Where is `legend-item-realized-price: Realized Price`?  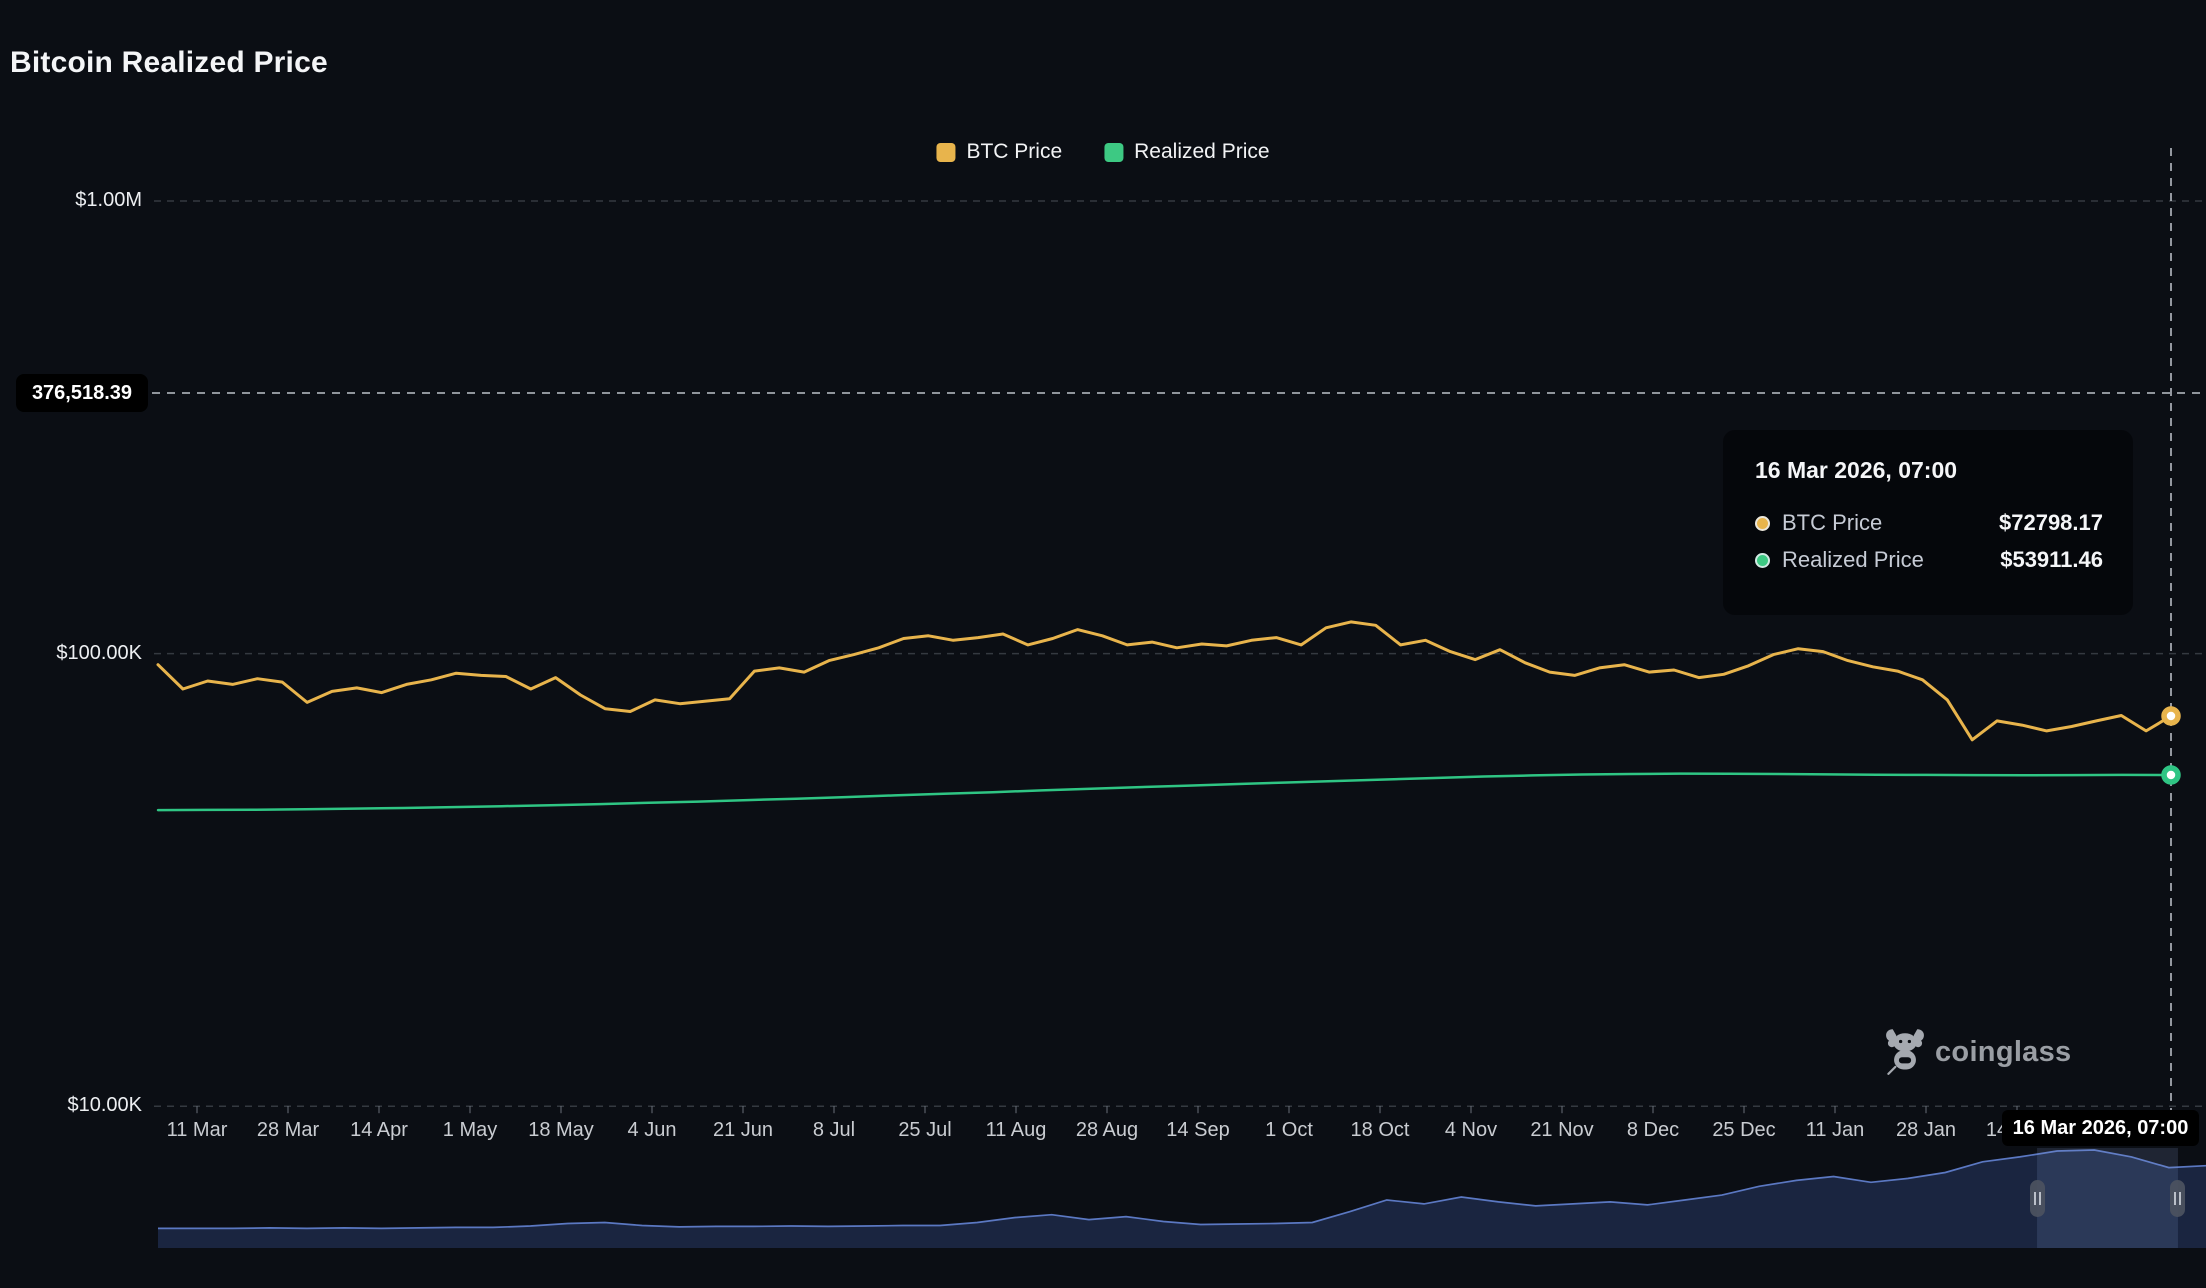
legend-item-realized-price: Realized Price is located at coordinates (1187, 152).